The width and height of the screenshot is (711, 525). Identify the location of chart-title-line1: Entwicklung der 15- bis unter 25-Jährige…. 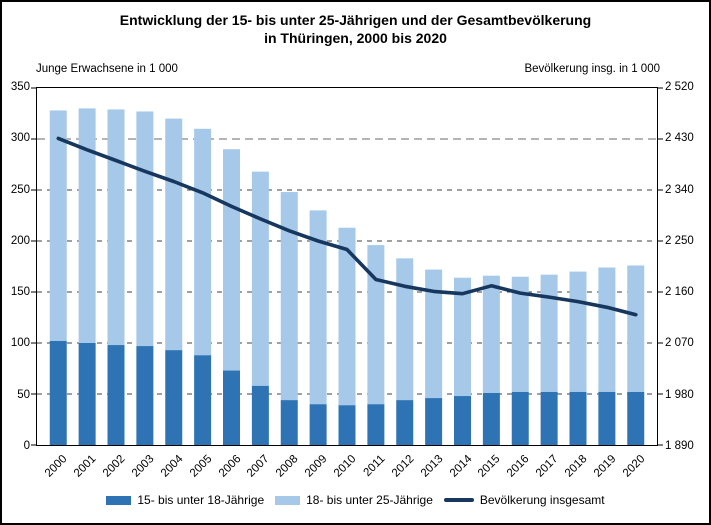
(355, 20).